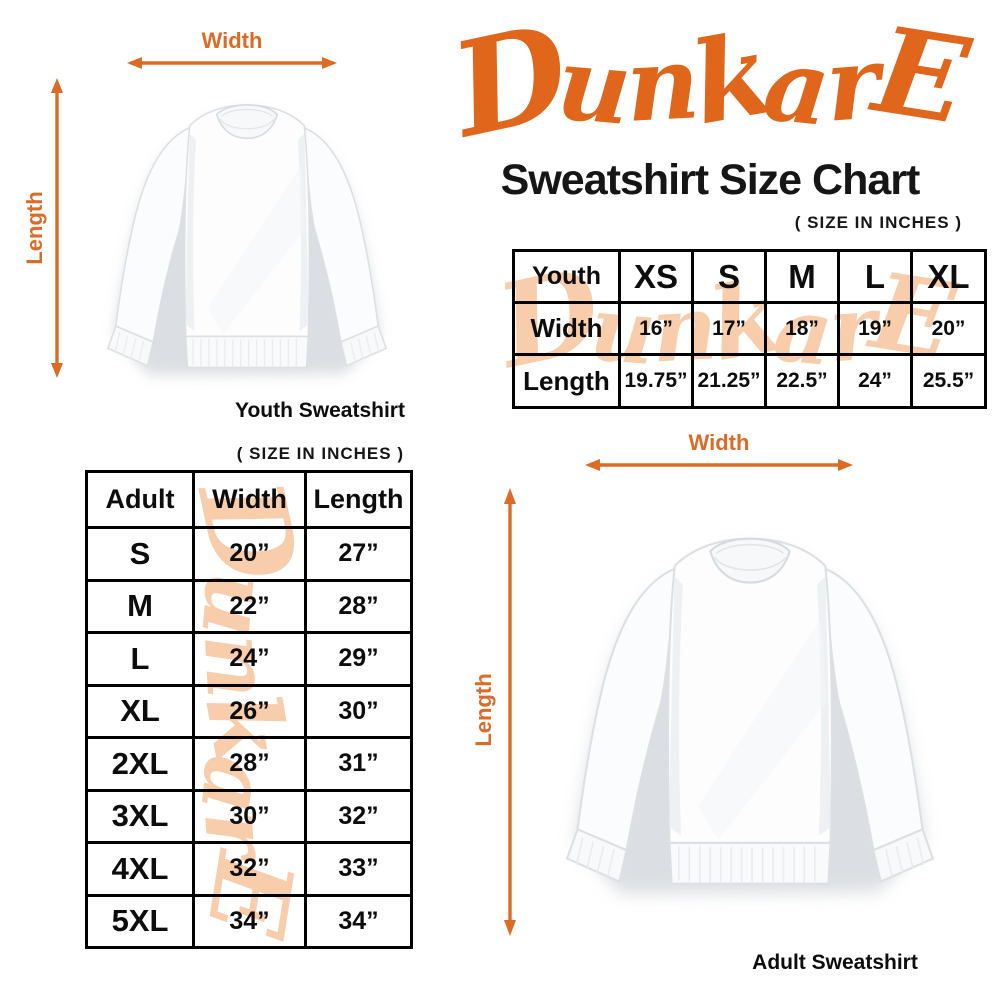 The height and width of the screenshot is (1000, 1000). I want to click on adult-table-cell: 24”, so click(249, 659).